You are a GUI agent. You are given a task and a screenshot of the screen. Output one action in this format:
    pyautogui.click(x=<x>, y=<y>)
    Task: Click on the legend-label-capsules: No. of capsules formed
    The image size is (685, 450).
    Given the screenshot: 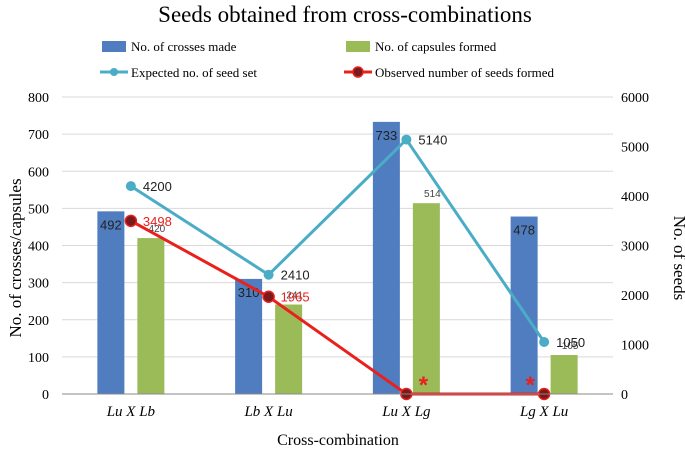 What is the action you would take?
    pyautogui.click(x=436, y=46)
    